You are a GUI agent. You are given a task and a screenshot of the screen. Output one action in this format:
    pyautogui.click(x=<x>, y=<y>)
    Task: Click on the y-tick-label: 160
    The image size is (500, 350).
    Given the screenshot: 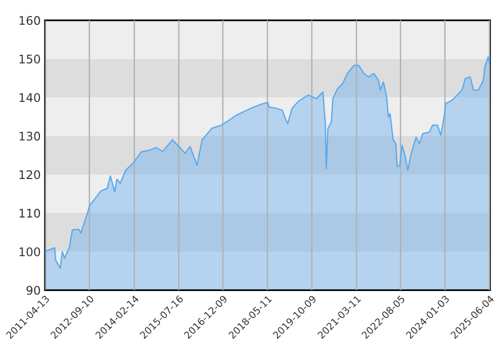 What is the action you would take?
    pyautogui.click(x=30, y=20)
    